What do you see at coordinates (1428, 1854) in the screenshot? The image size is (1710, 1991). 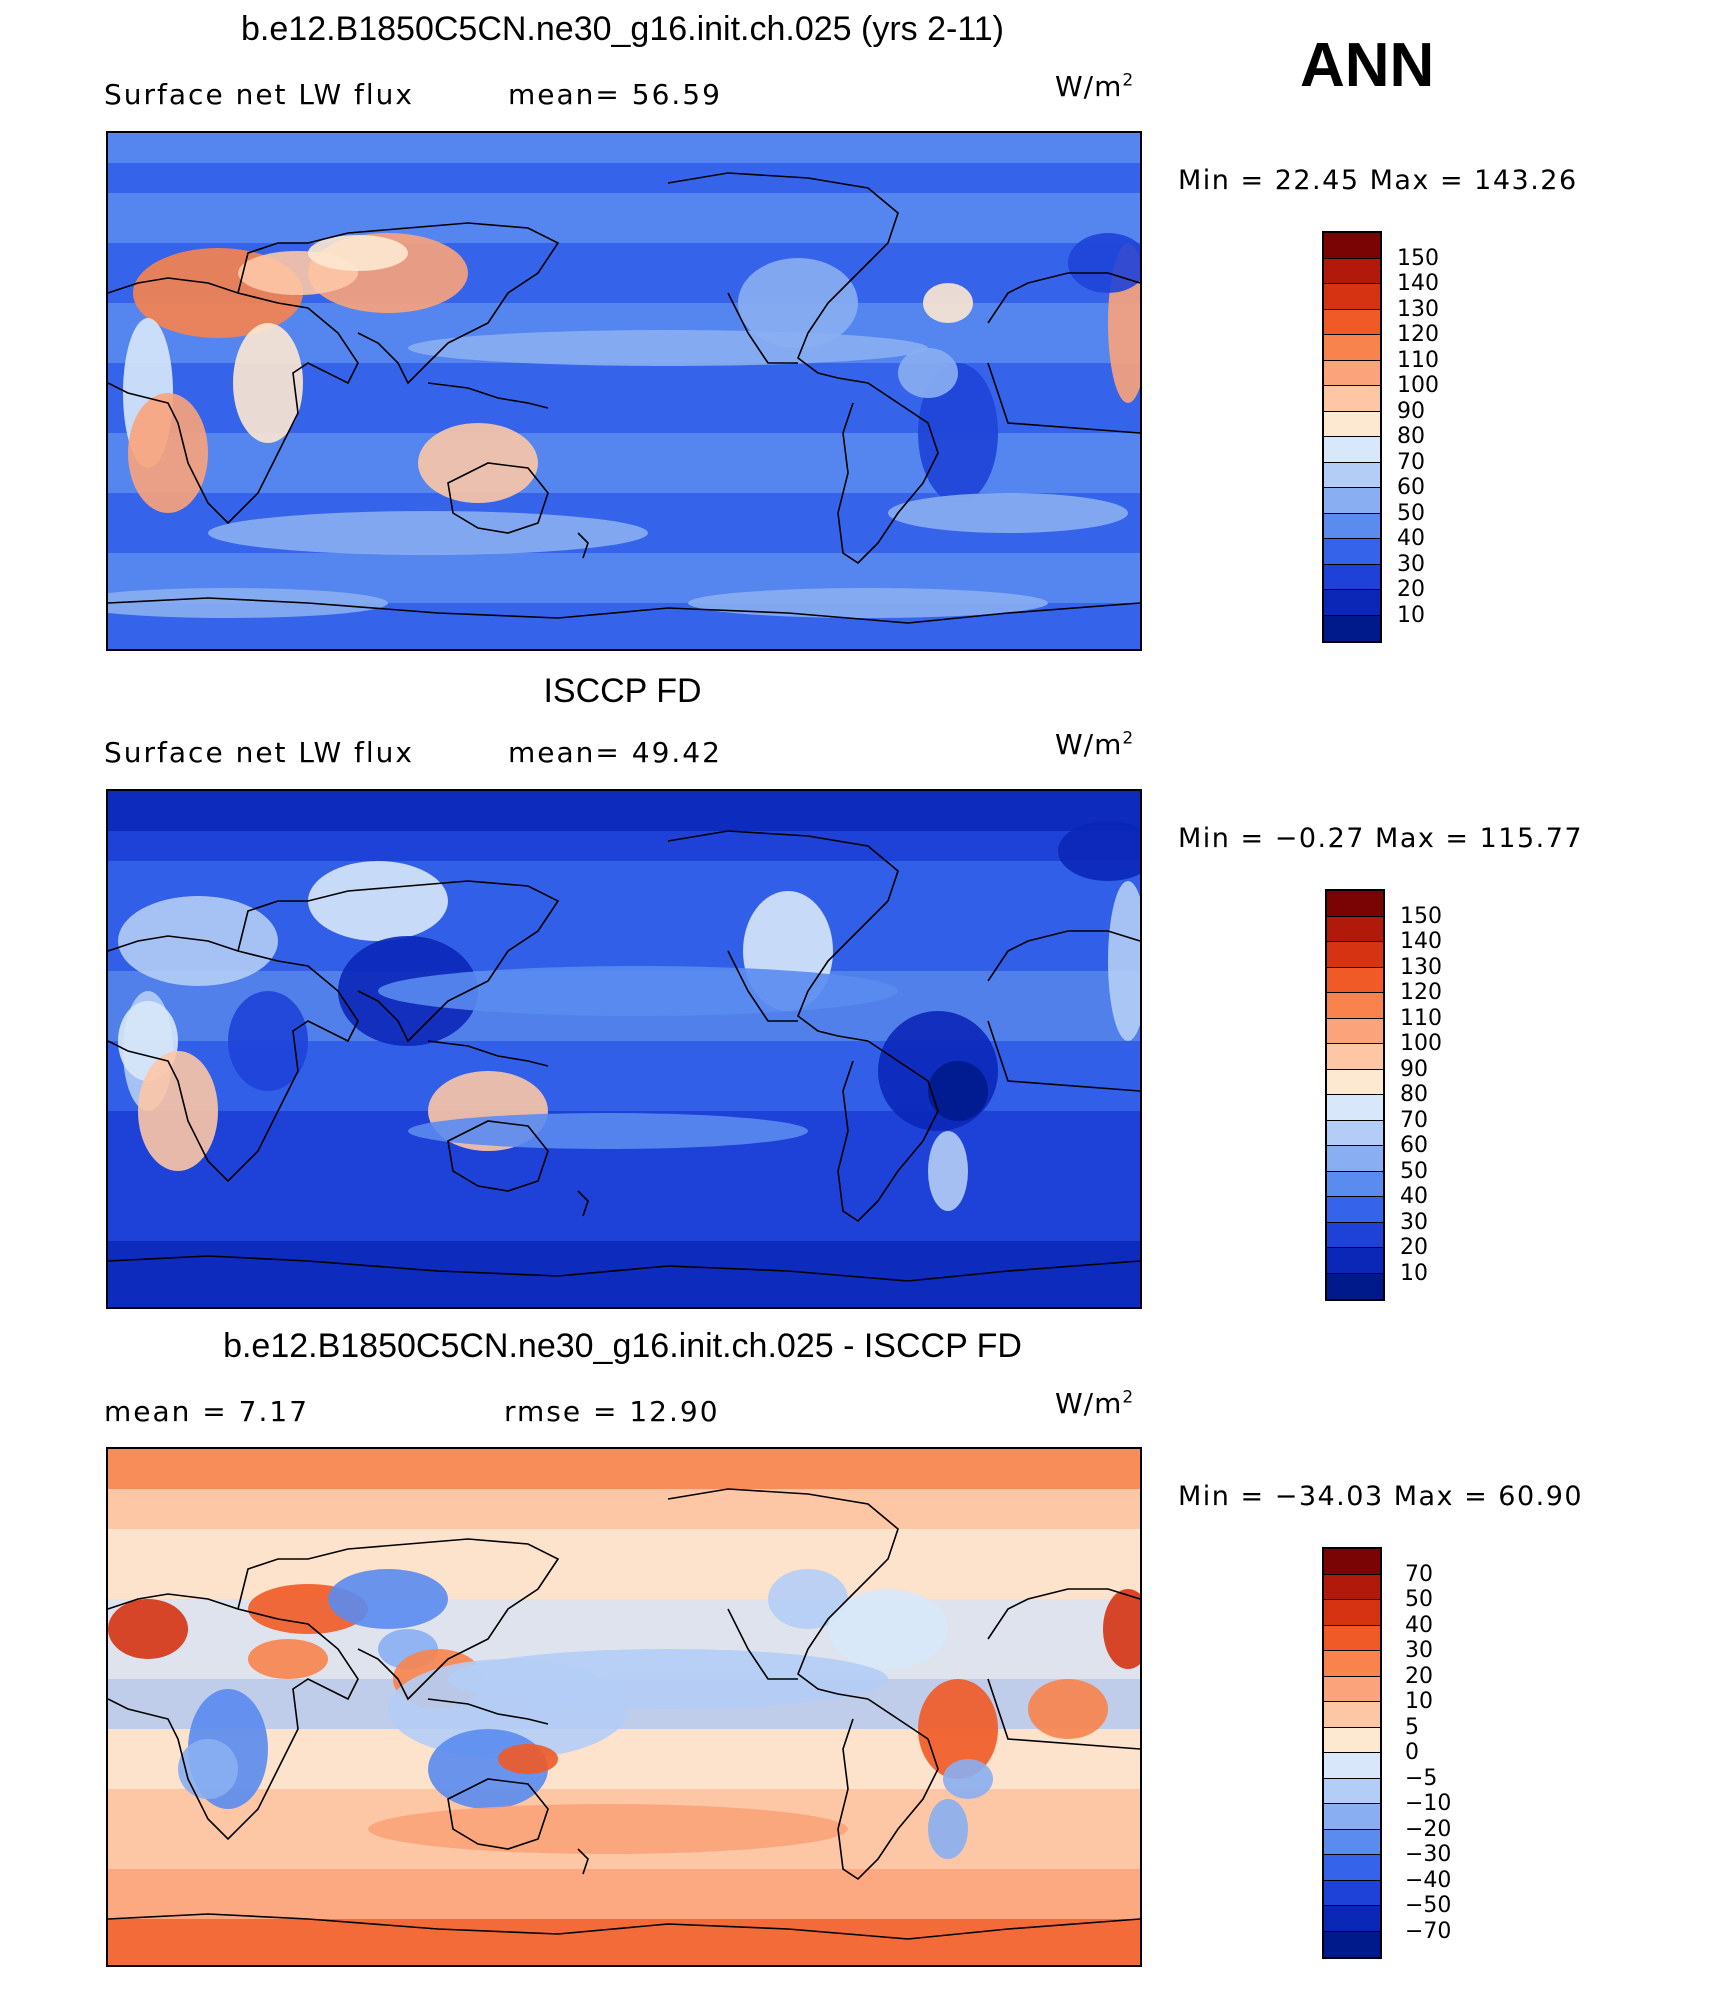 I see `colorbar-tick-label: −30` at bounding box center [1428, 1854].